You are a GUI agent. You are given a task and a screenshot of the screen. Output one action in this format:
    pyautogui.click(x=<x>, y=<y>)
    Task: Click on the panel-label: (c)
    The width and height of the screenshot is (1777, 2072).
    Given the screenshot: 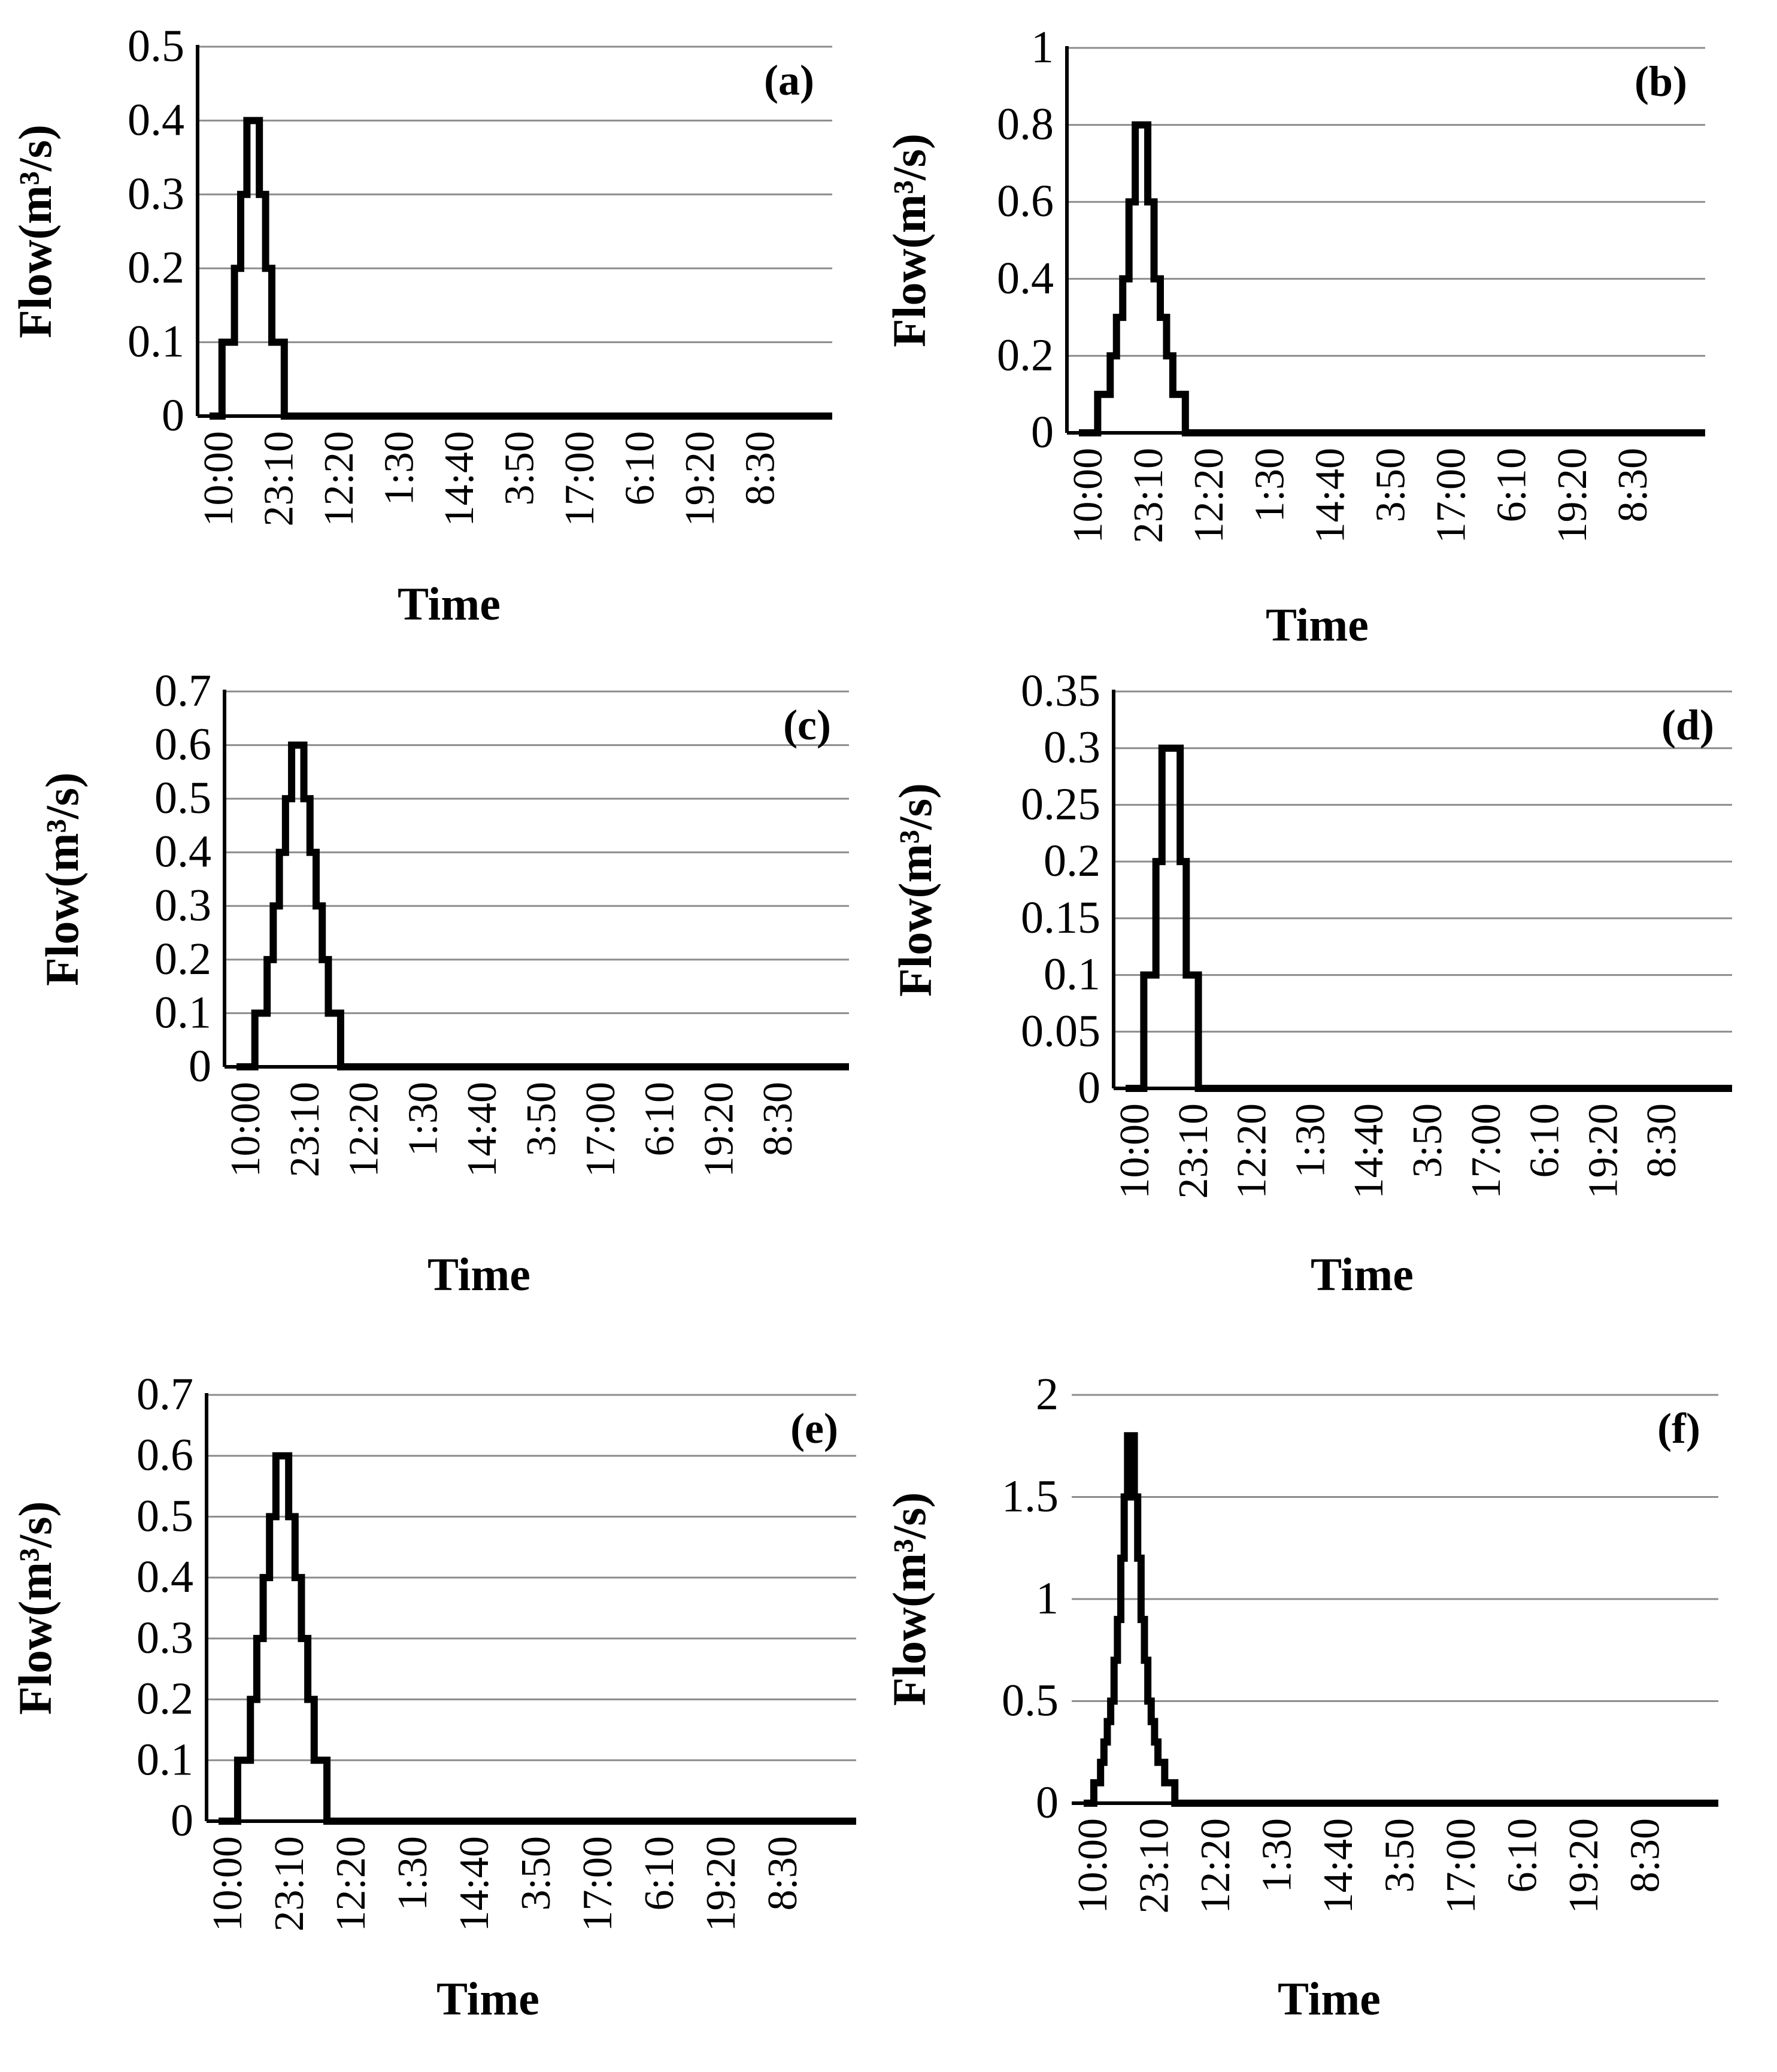 What is the action you would take?
    pyautogui.click(x=807, y=725)
    